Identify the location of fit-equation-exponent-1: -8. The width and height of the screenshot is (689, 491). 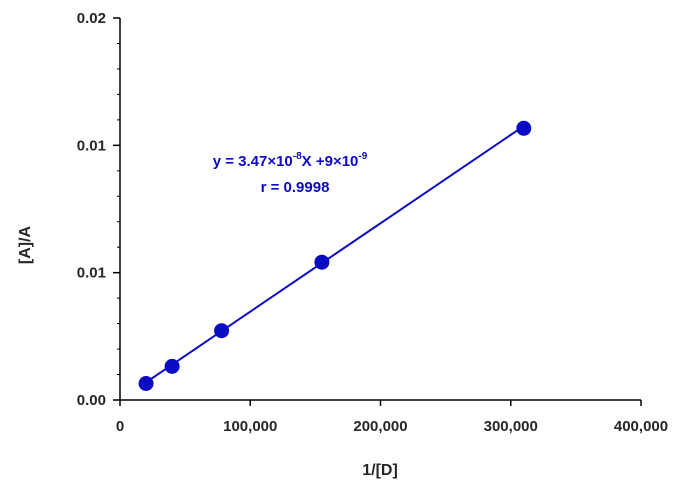
(297, 156).